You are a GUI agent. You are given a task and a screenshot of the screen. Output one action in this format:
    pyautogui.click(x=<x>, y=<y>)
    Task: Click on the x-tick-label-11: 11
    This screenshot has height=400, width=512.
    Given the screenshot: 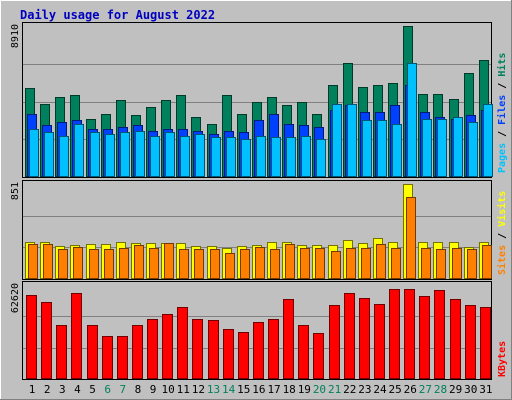 What is the action you would take?
    pyautogui.click(x=183, y=389)
    